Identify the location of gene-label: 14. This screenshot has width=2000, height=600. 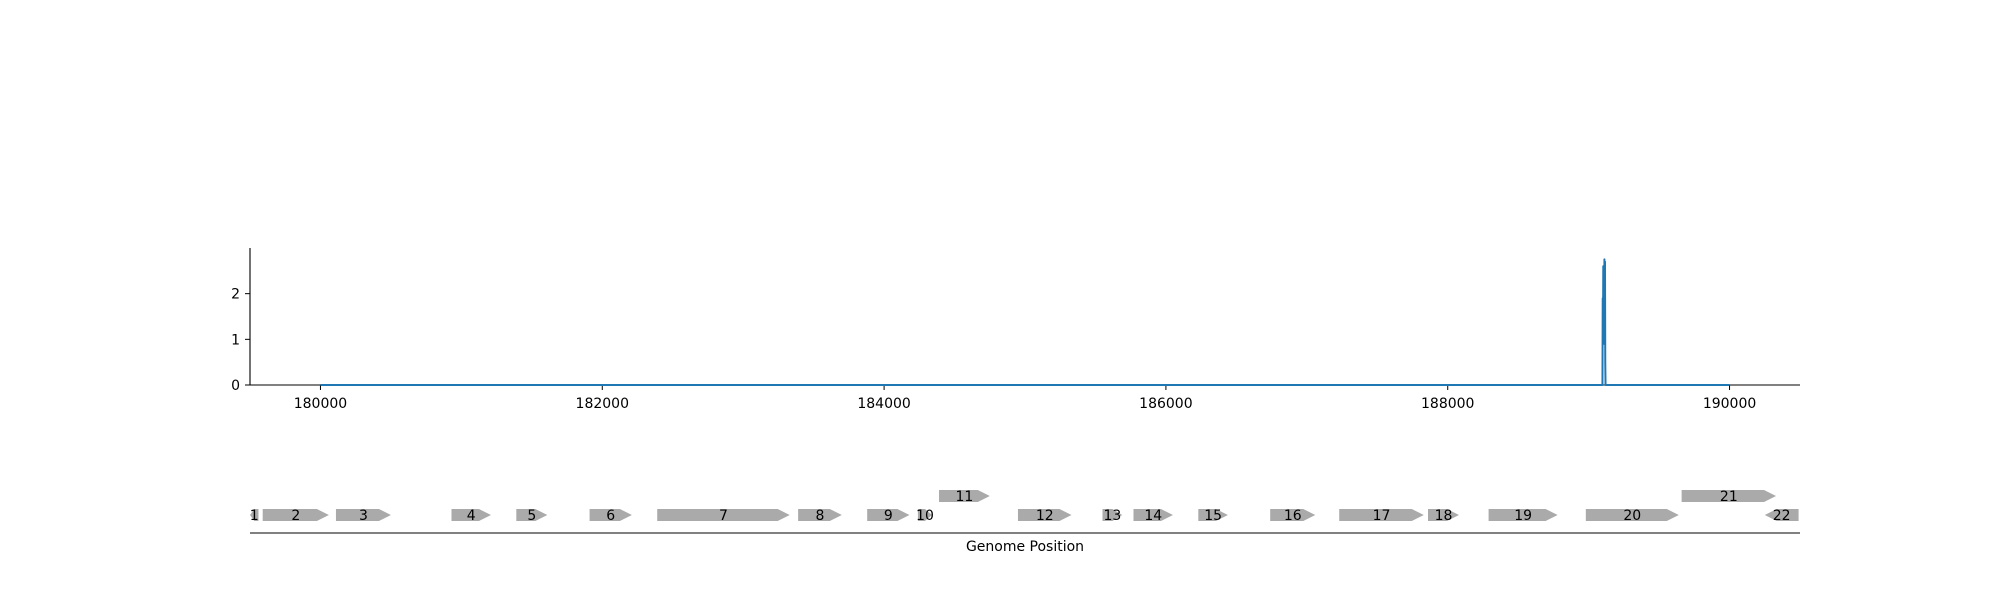
(1153, 516).